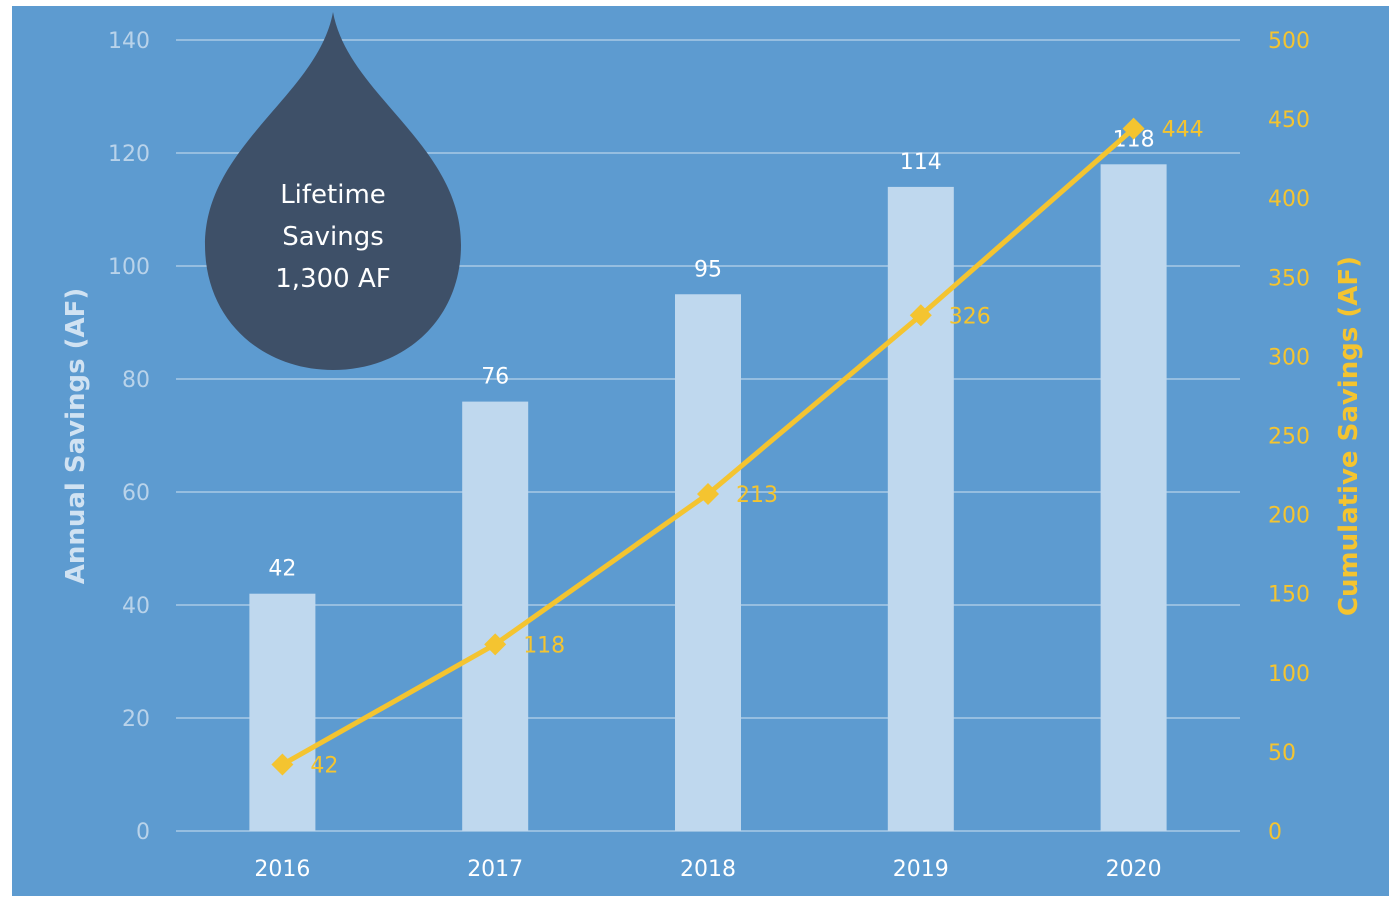 This screenshot has width=1389, height=899. Describe the element at coordinates (136, 380) in the screenshot. I see `y-tick-label: 80` at that location.